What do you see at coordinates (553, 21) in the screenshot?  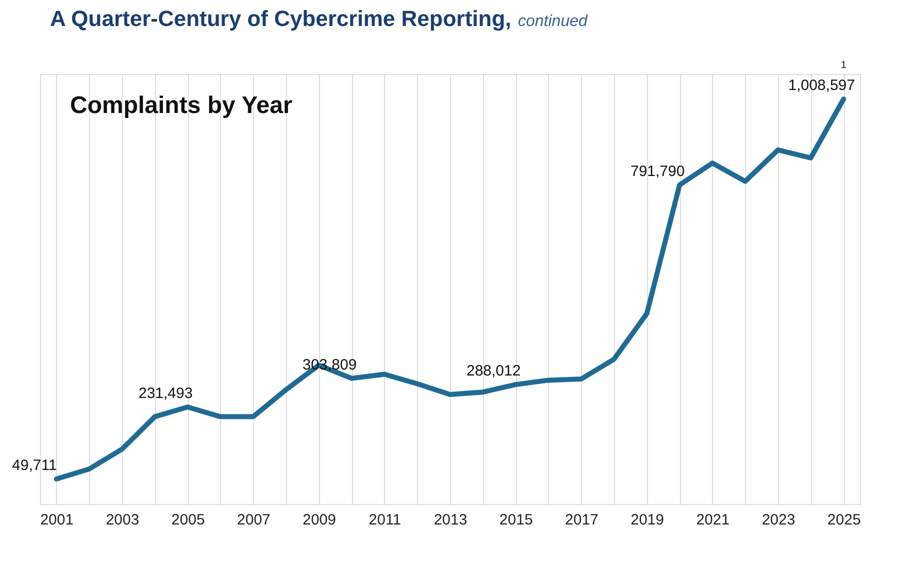 I see `chart-subtitle: continued` at bounding box center [553, 21].